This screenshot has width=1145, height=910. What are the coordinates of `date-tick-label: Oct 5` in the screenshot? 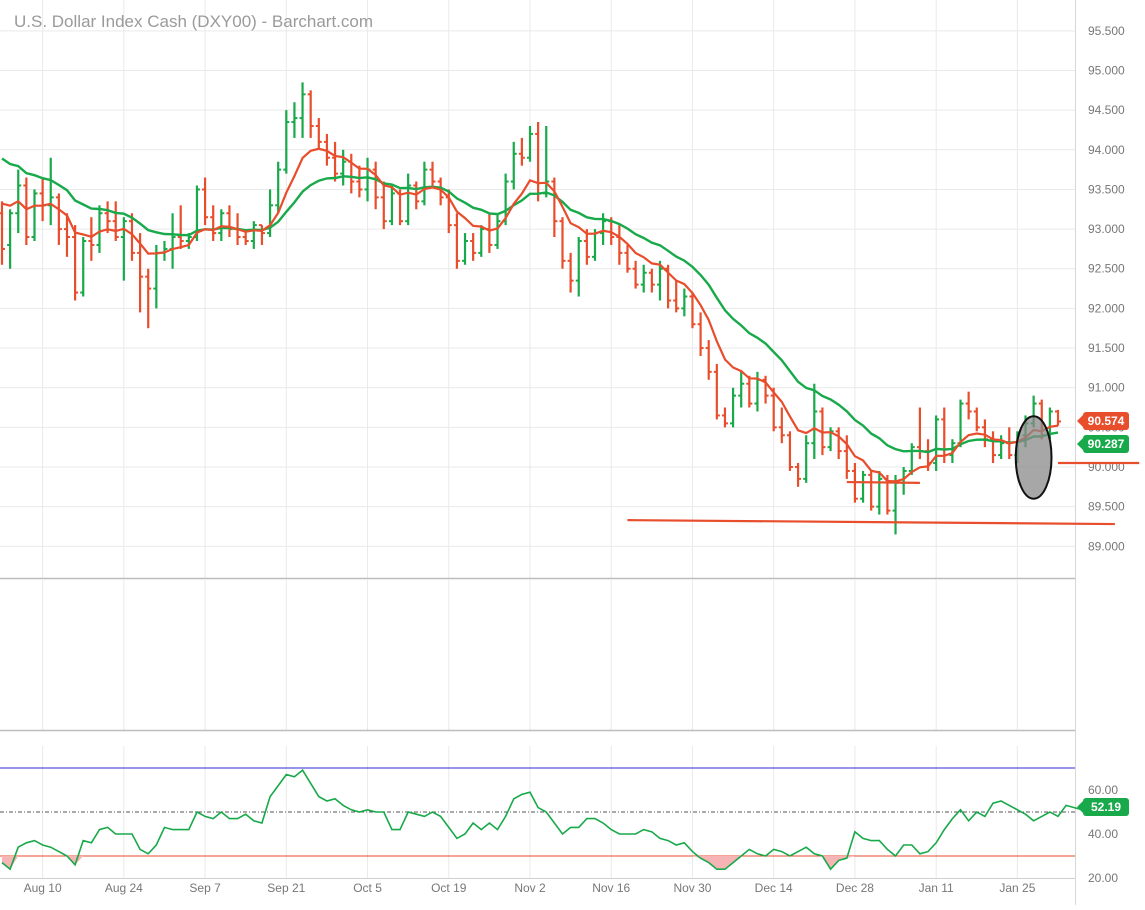 It's located at (367, 888).